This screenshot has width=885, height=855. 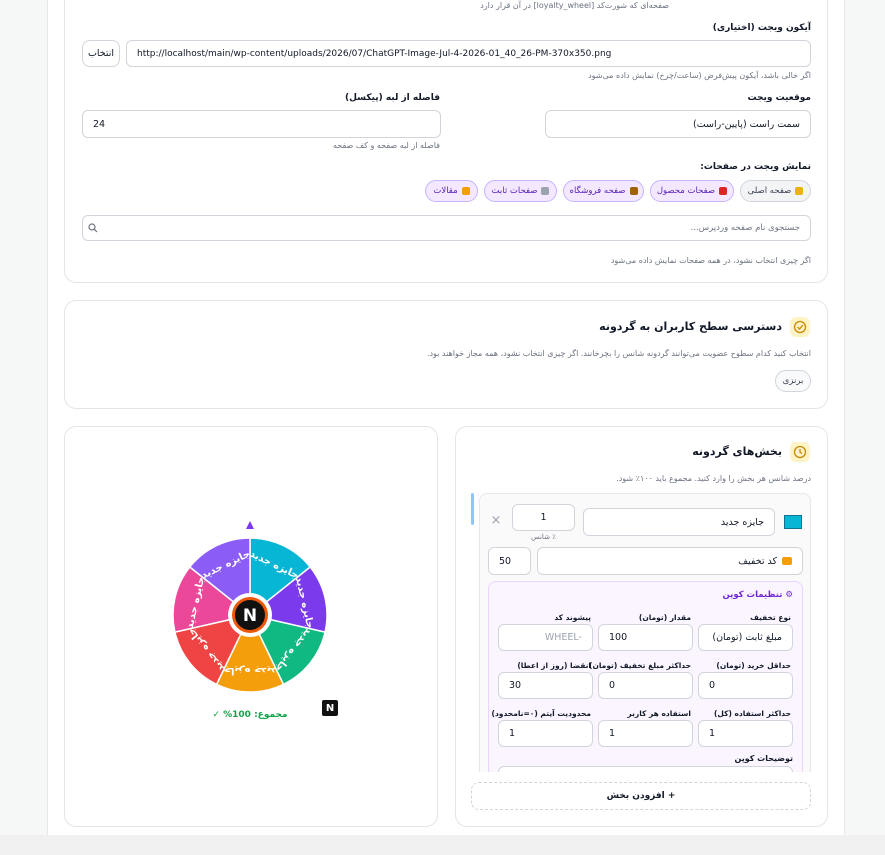 I want to click on page-chip: صفحه فروشگاه, so click(x=603, y=191).